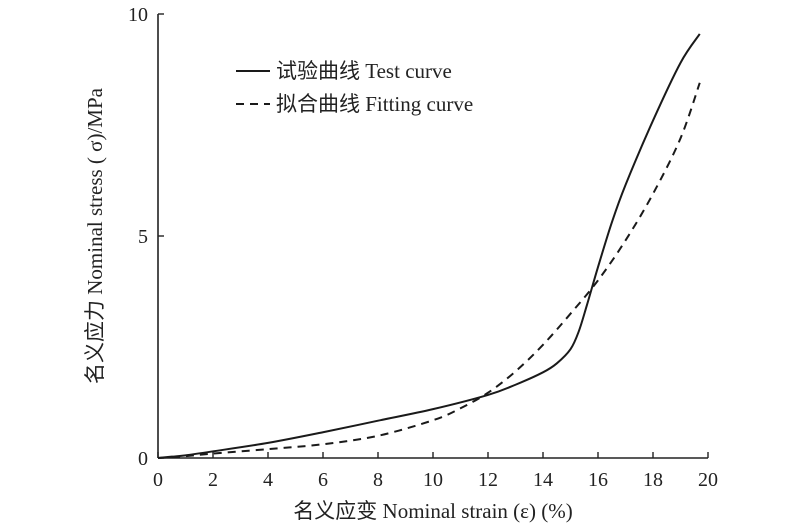 This screenshot has width=800, height=527. Describe the element at coordinates (598, 480) in the screenshot. I see `x-tick-label: 16` at that location.